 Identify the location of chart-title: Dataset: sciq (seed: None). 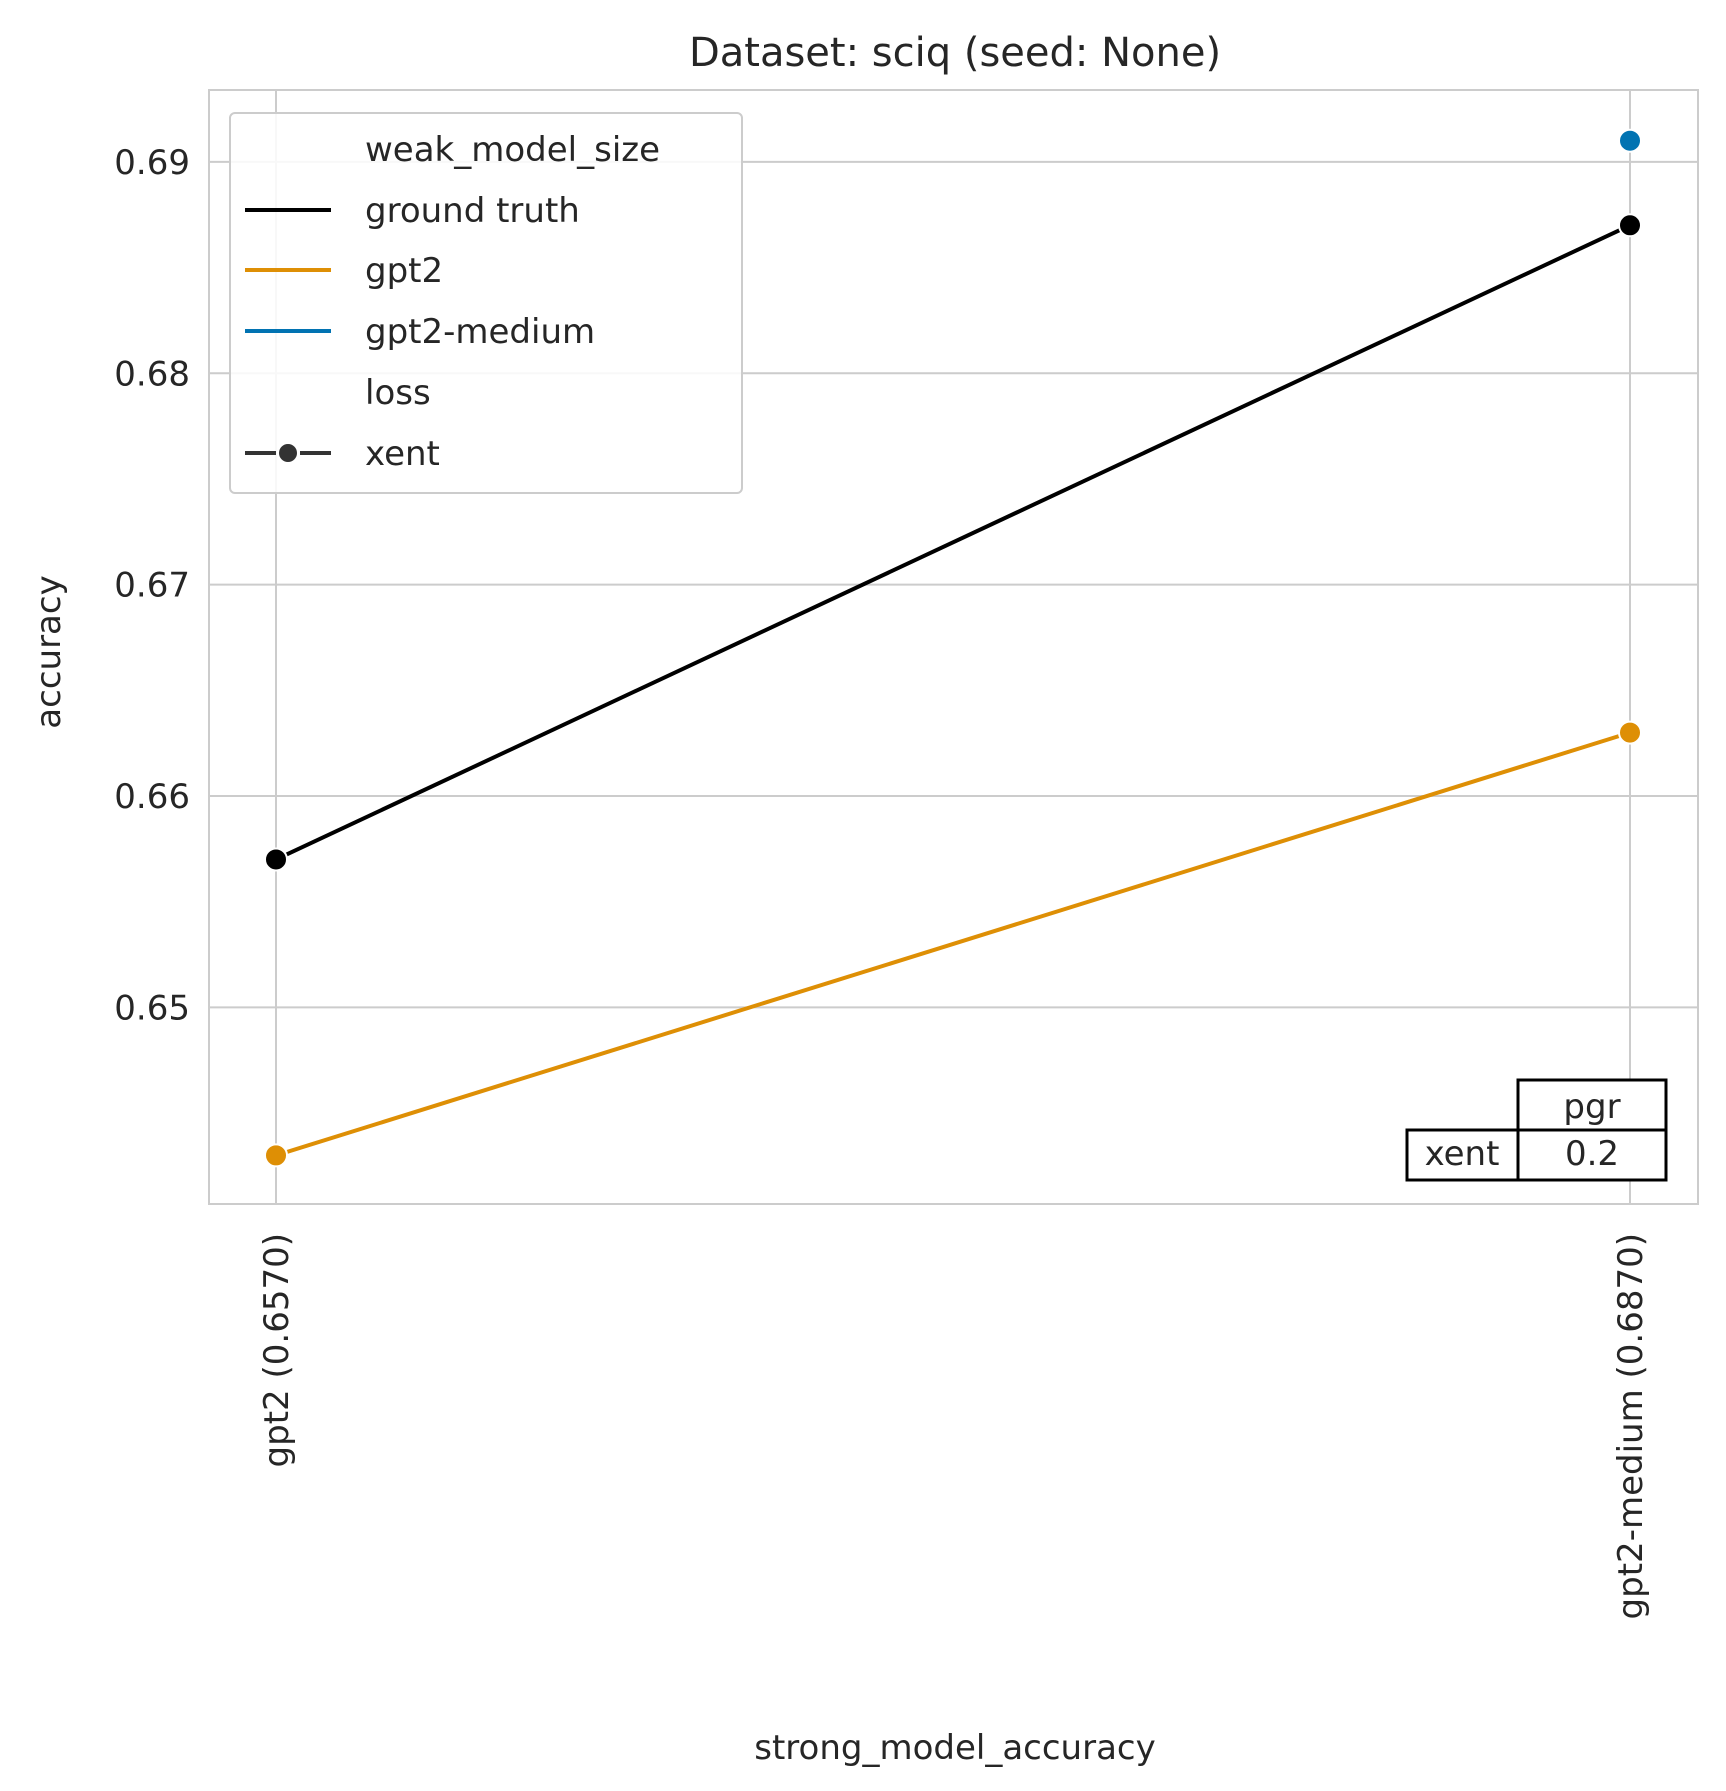
(955, 53).